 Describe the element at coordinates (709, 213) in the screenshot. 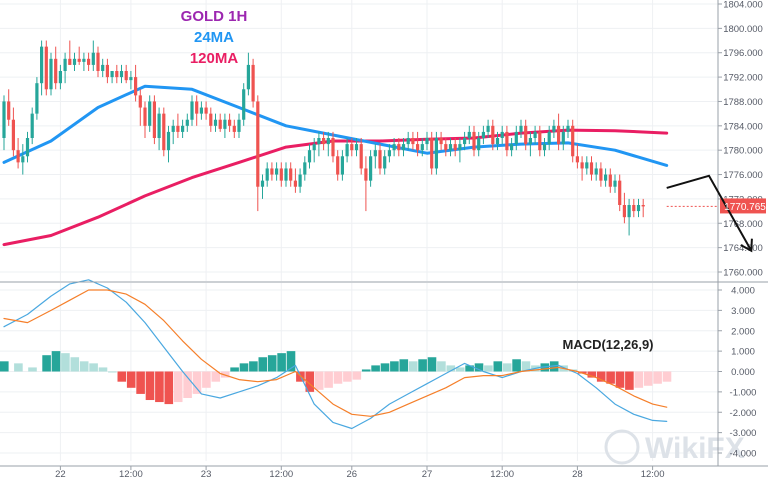

I see `arrow-shaft` at that location.